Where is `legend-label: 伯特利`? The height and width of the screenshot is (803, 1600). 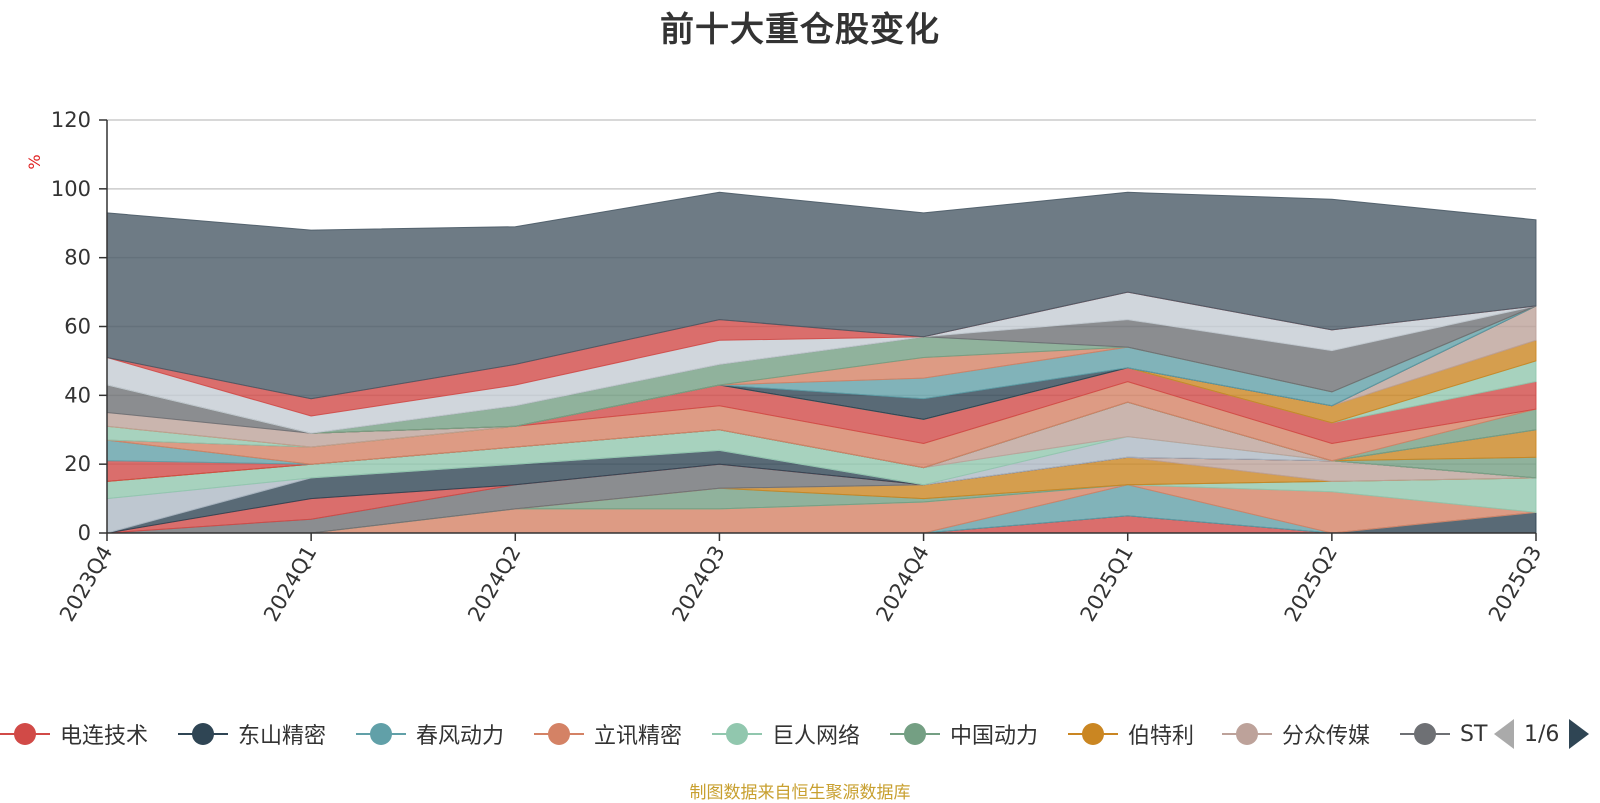 legend-label: 伯特利 is located at coordinates (1161, 736).